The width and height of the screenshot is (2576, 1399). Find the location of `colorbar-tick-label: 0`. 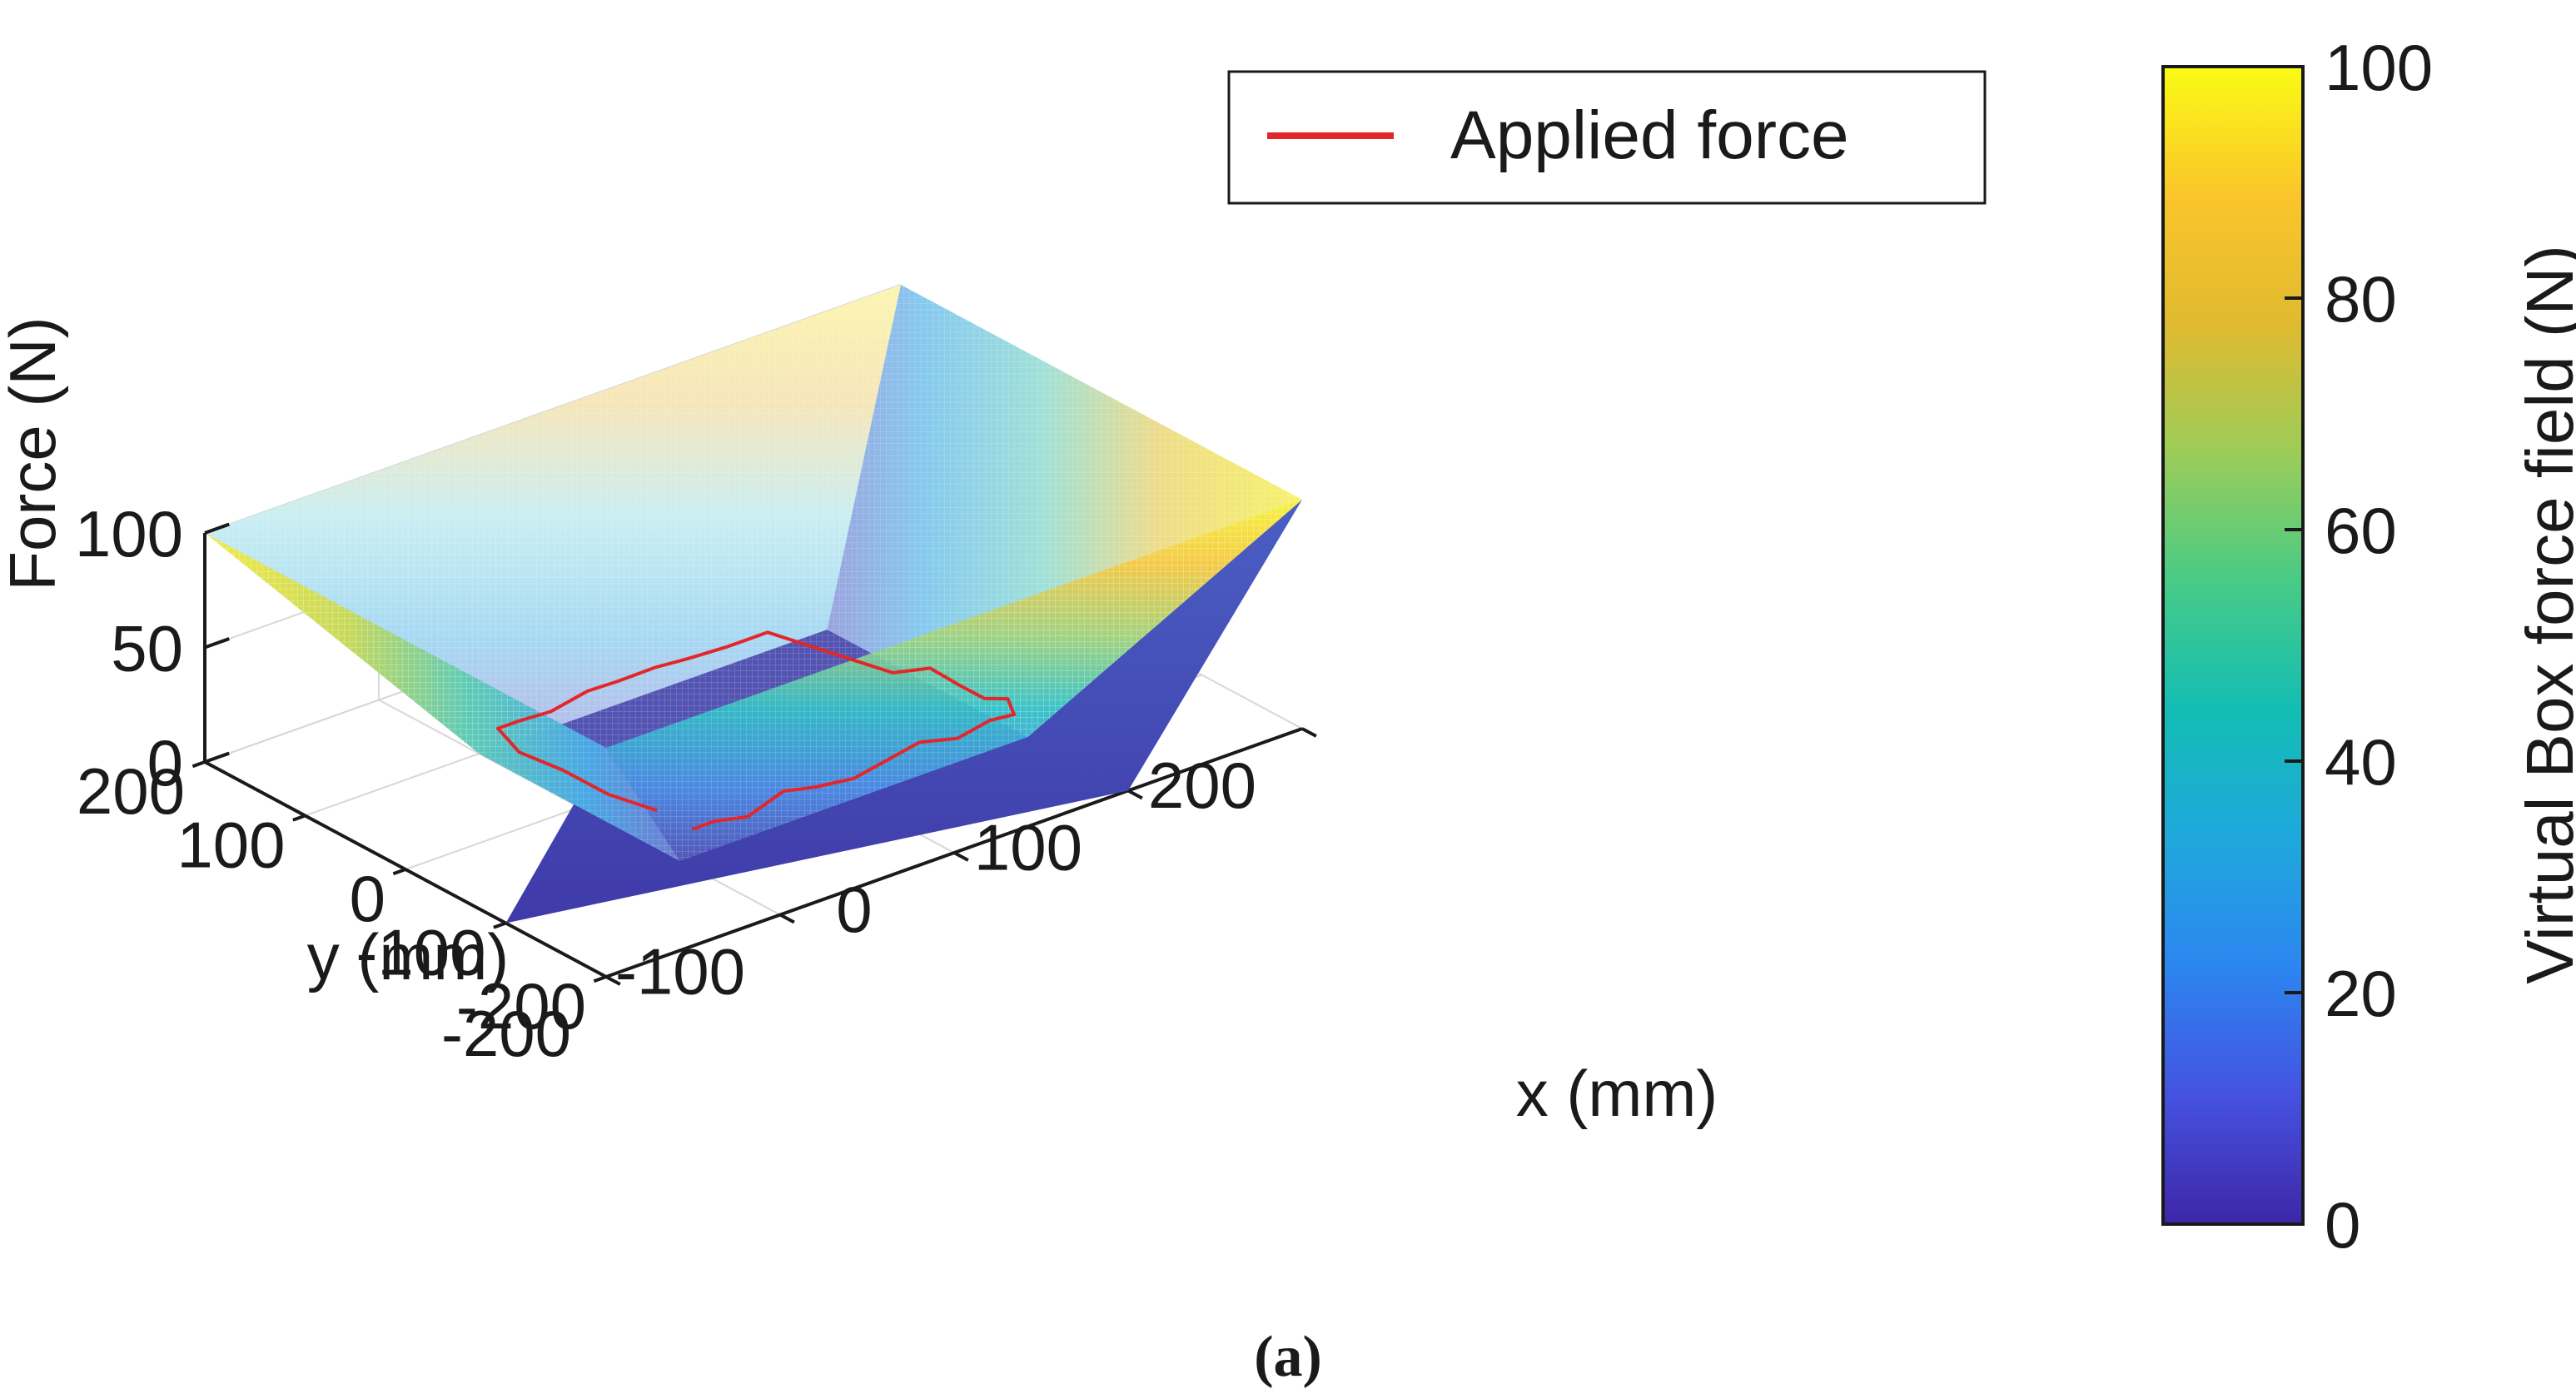

colorbar-tick-label: 0 is located at coordinates (2342, 1225).